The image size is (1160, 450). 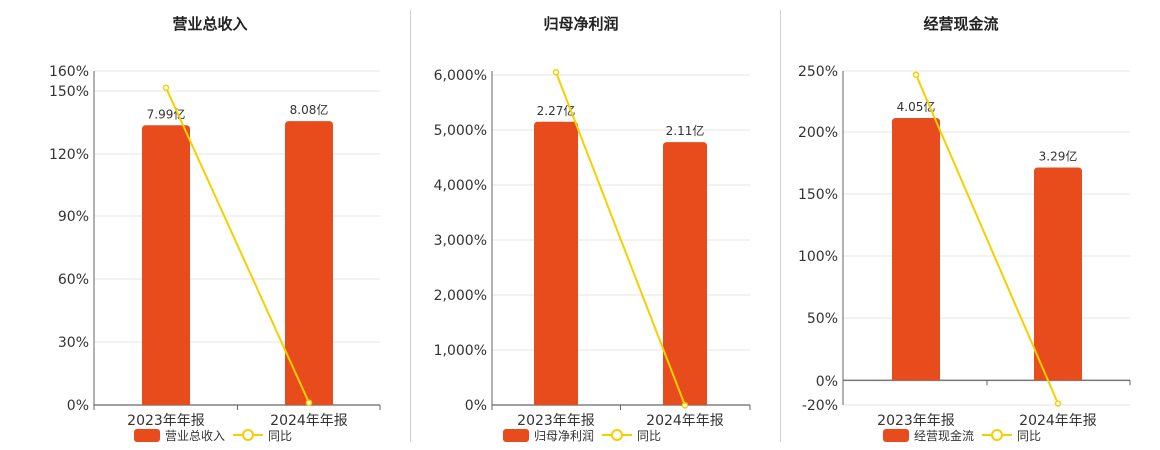 What do you see at coordinates (460, 76) in the screenshot?
I see `y-tick-label: 6,000%` at bounding box center [460, 76].